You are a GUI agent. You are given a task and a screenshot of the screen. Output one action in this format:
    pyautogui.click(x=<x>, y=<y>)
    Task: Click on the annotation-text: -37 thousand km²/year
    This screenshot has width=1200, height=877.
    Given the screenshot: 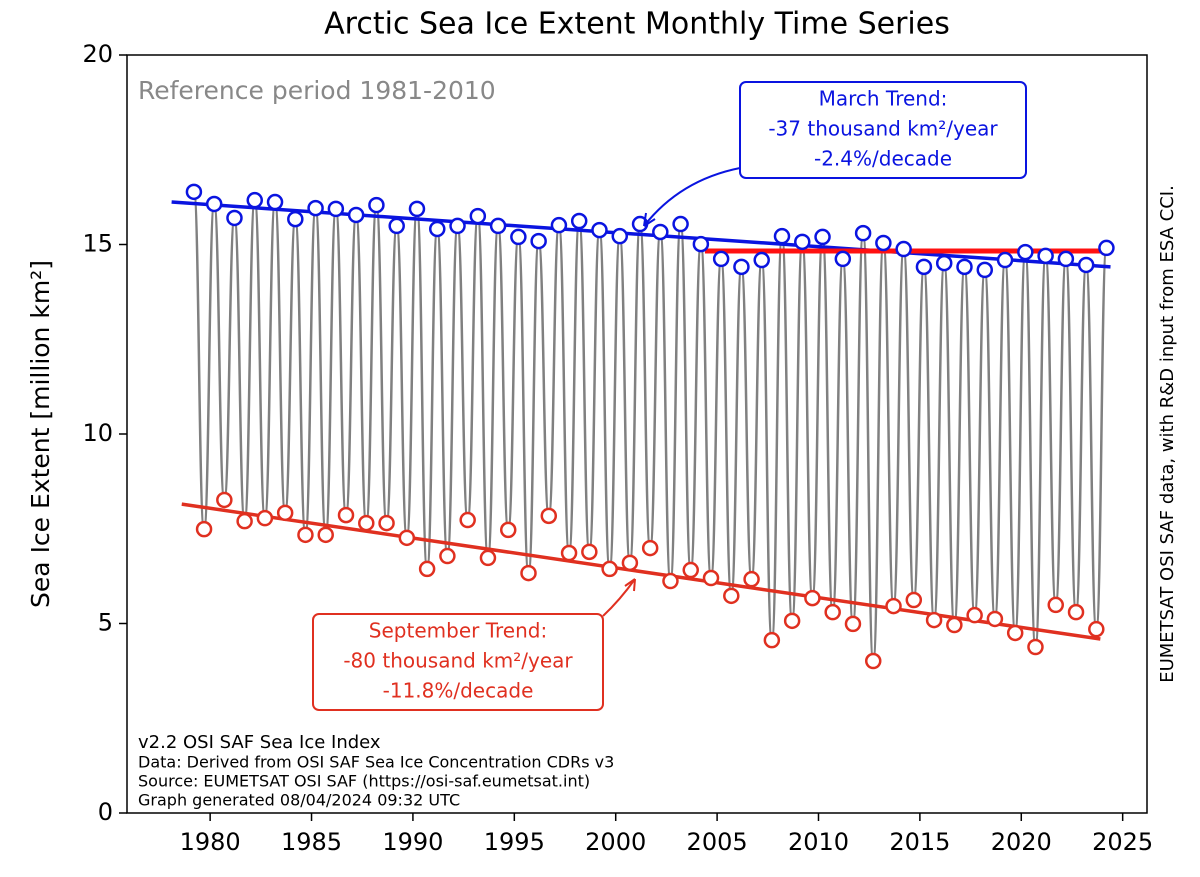 What is the action you would take?
    pyautogui.click(x=883, y=129)
    